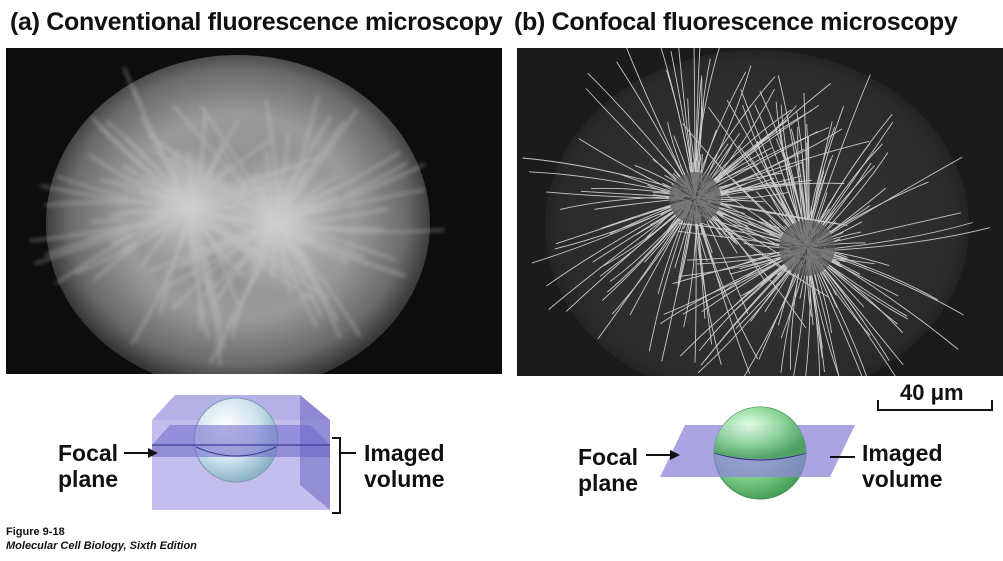 The height and width of the screenshot is (561, 1003). What do you see at coordinates (336, 475) in the screenshot?
I see `imaged-volume-bracket` at bounding box center [336, 475].